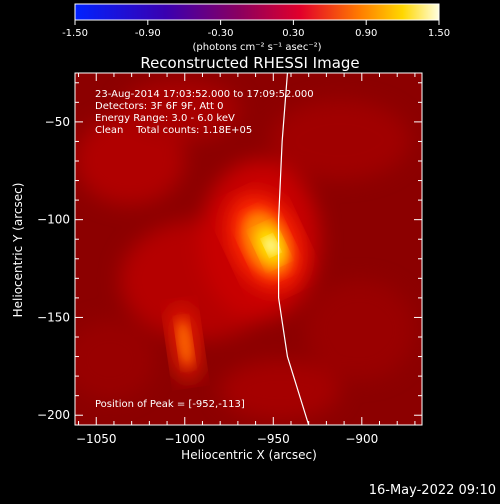 This screenshot has width=500, height=504. I want to click on colorbar-tick-label: 1.50, so click(439, 33).